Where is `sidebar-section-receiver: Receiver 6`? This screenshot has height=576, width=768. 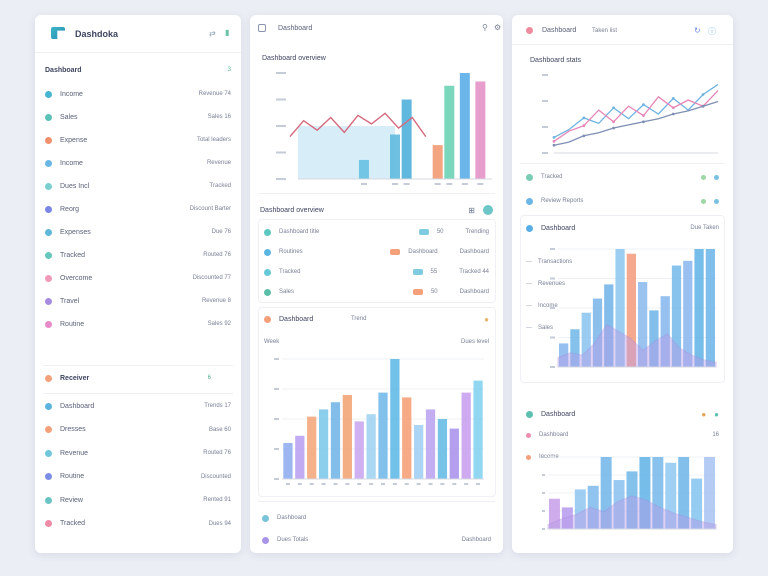 sidebar-section-receiver: Receiver 6 is located at coordinates (138, 378).